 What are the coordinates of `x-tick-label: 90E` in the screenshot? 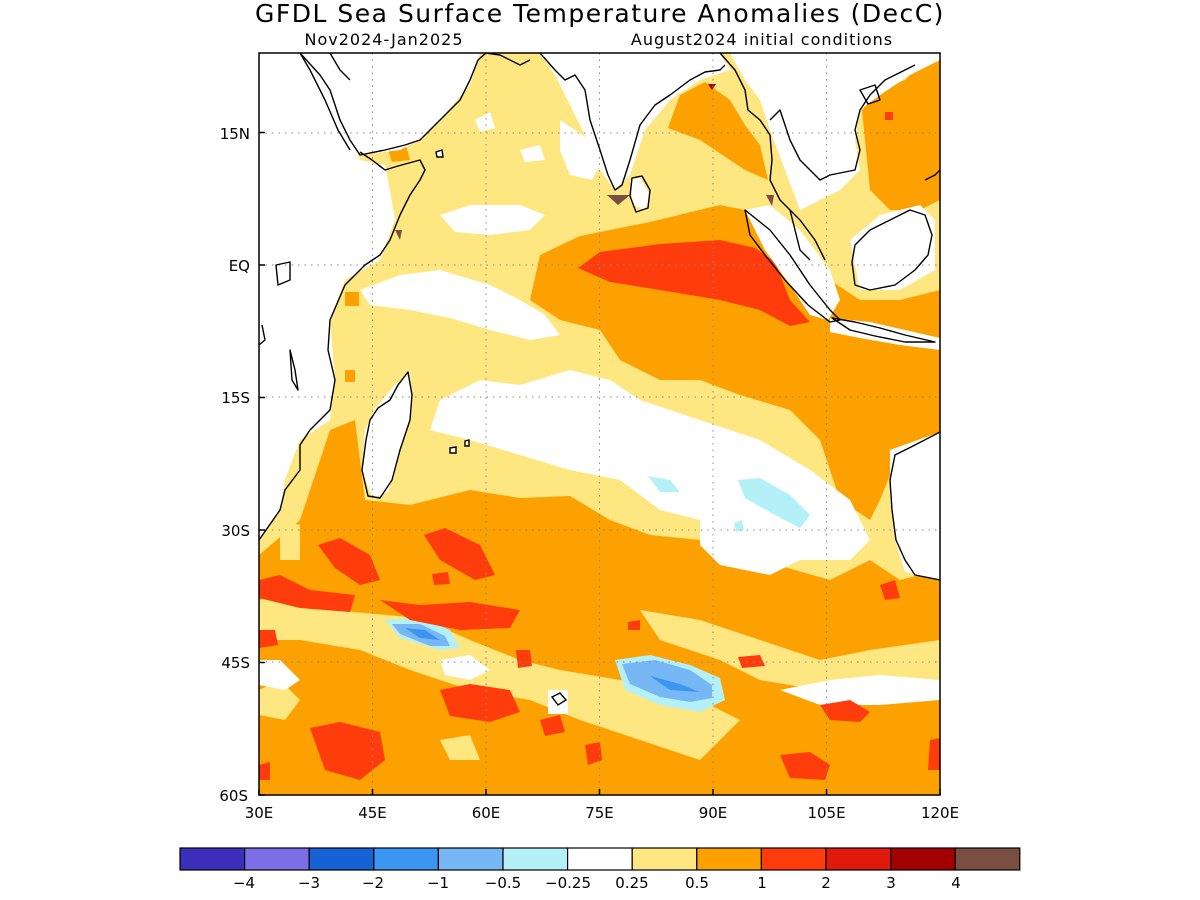 It's located at (713, 813).